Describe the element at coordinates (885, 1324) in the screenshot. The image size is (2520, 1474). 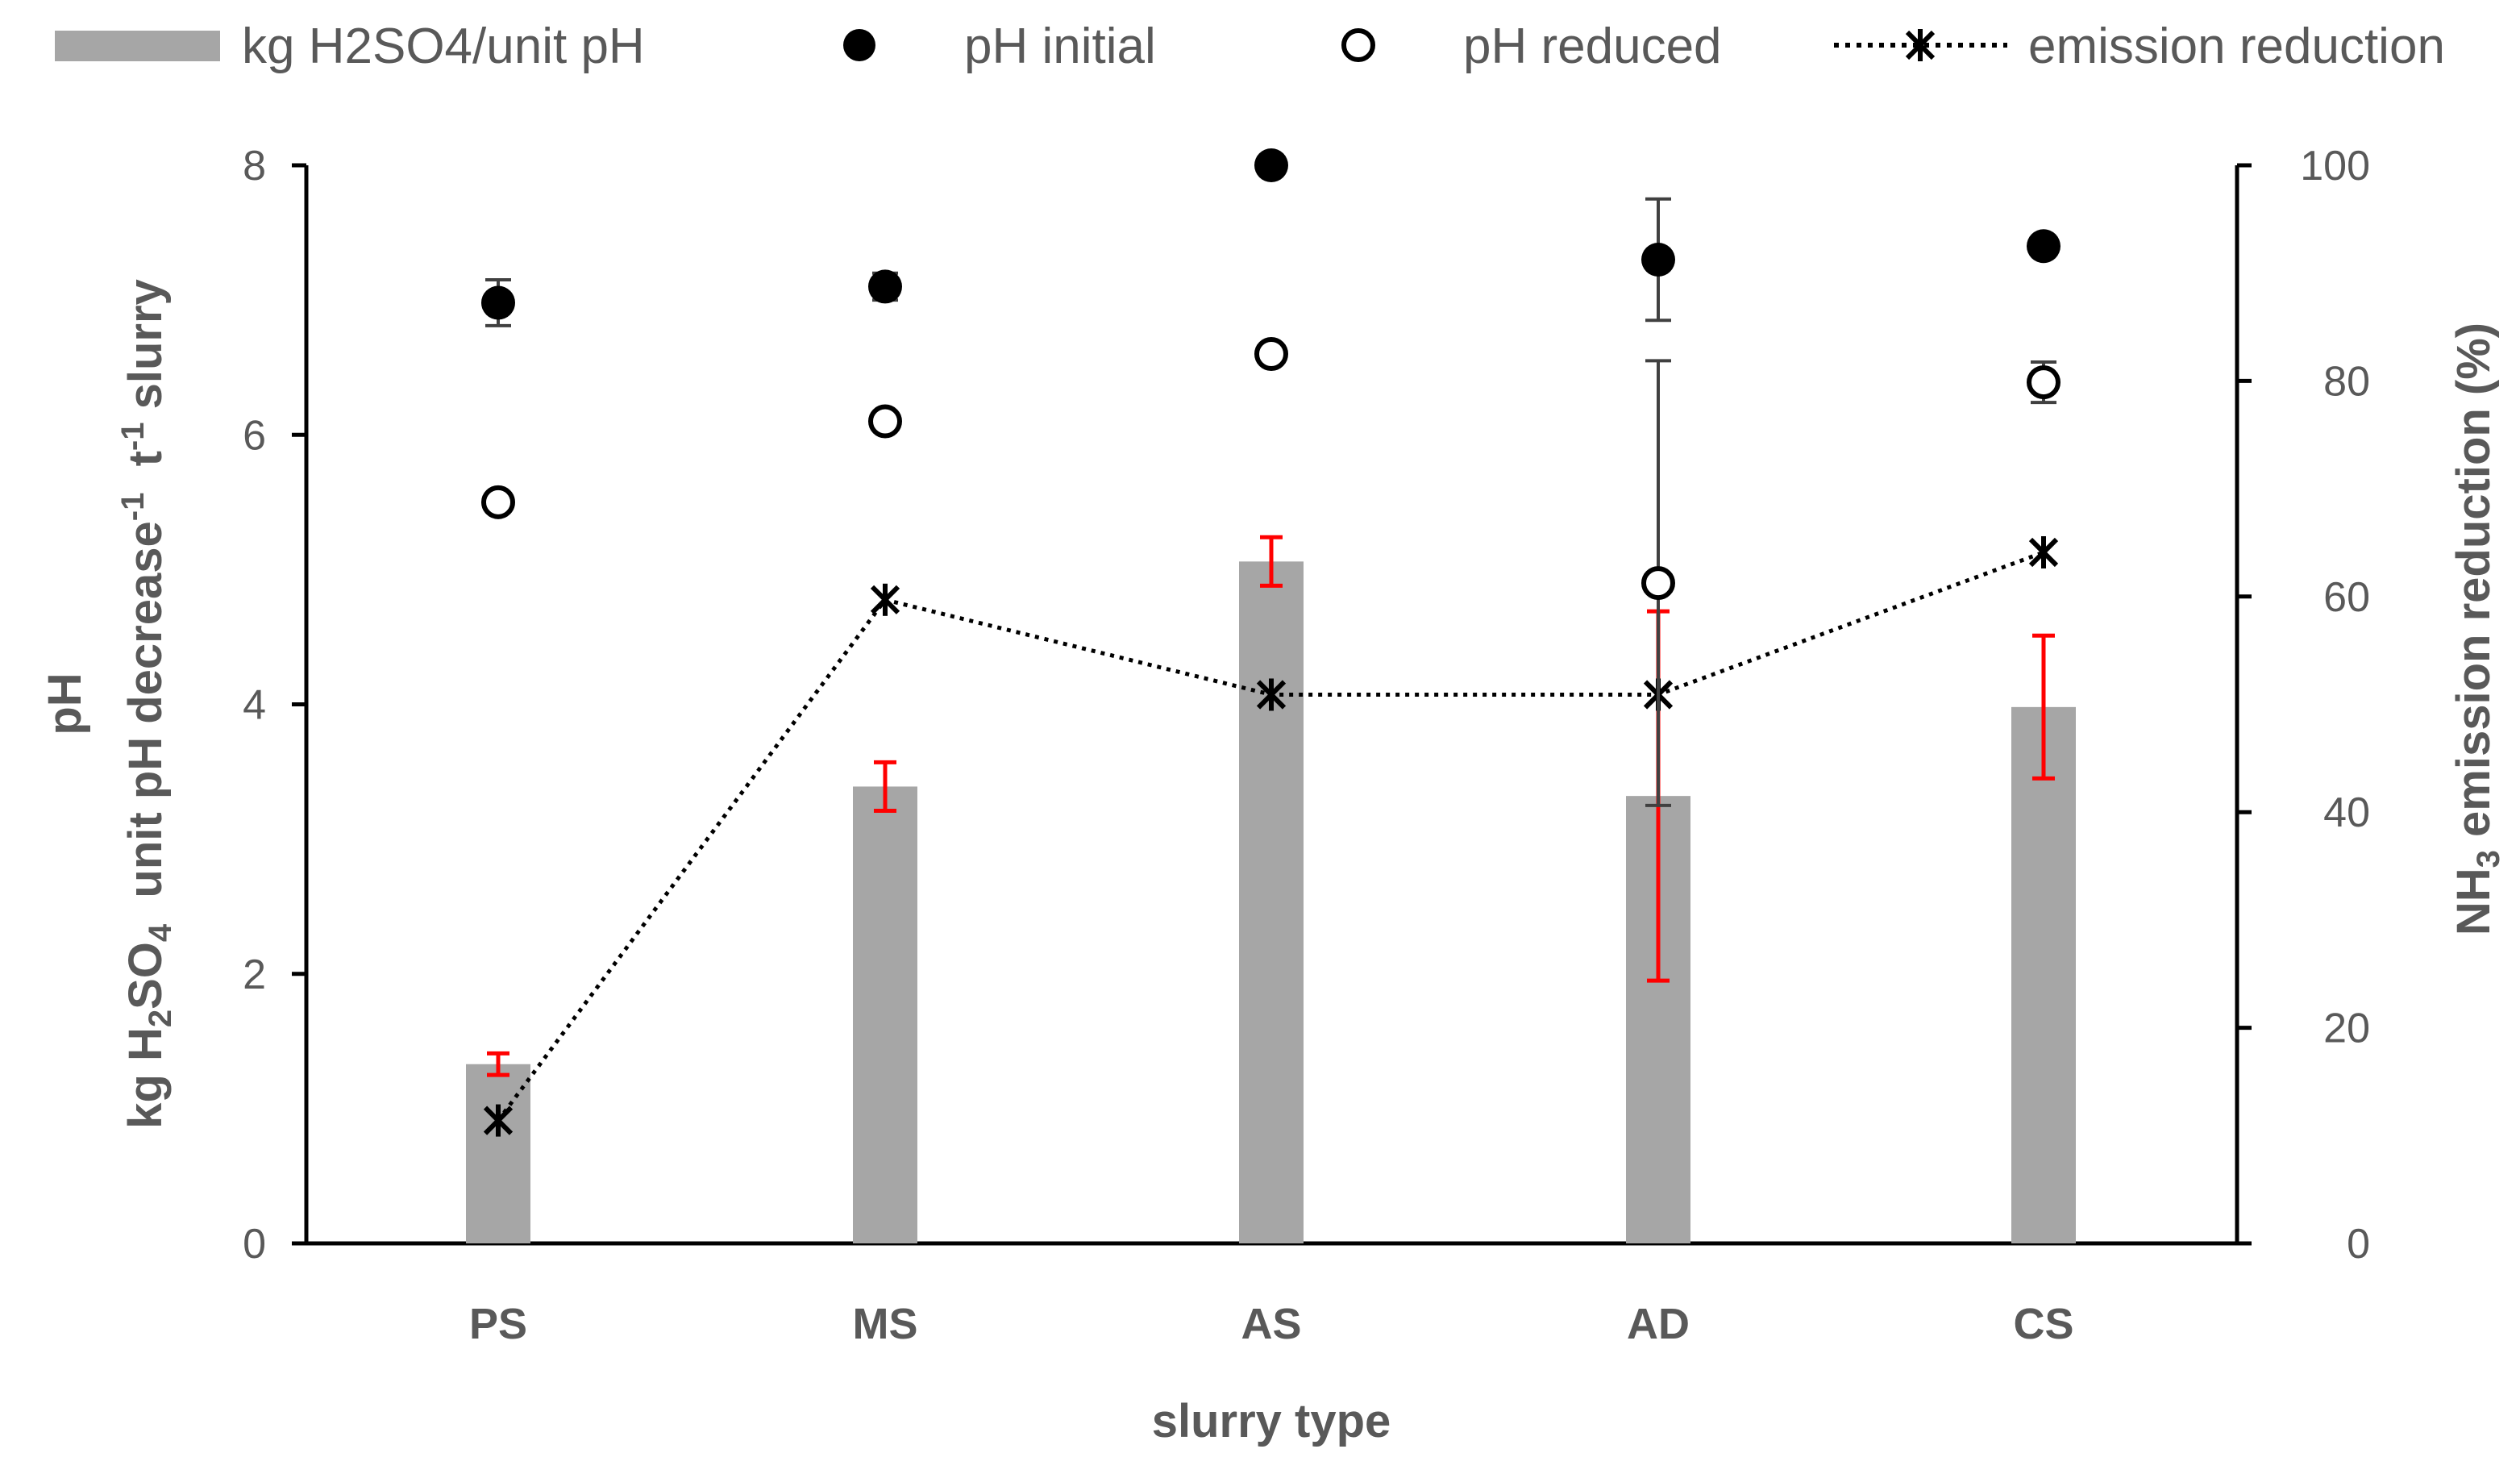
I see `category-label: MS` at that location.